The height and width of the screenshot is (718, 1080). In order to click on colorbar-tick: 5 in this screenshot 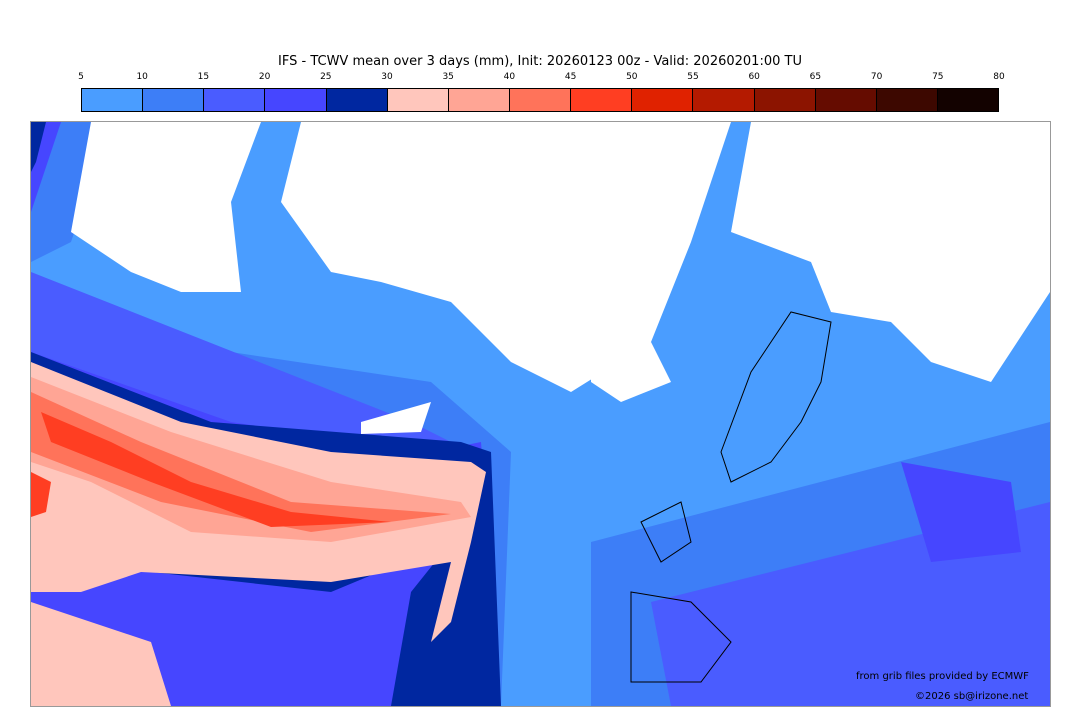, I will do `click(81, 77)`.